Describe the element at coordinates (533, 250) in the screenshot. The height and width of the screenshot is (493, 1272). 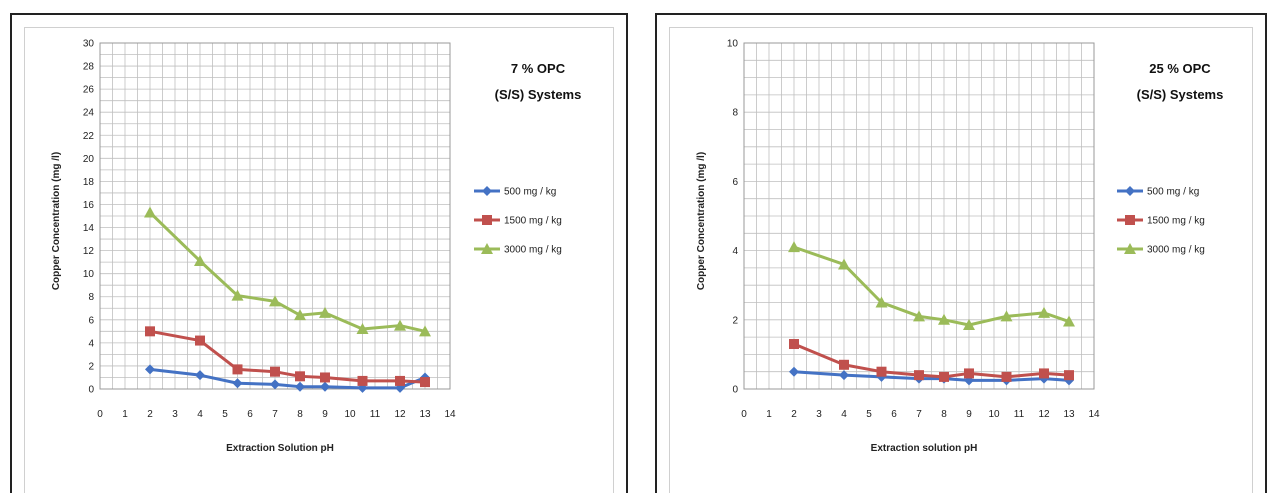
I see `legend-label: 3000 mg / kg` at that location.